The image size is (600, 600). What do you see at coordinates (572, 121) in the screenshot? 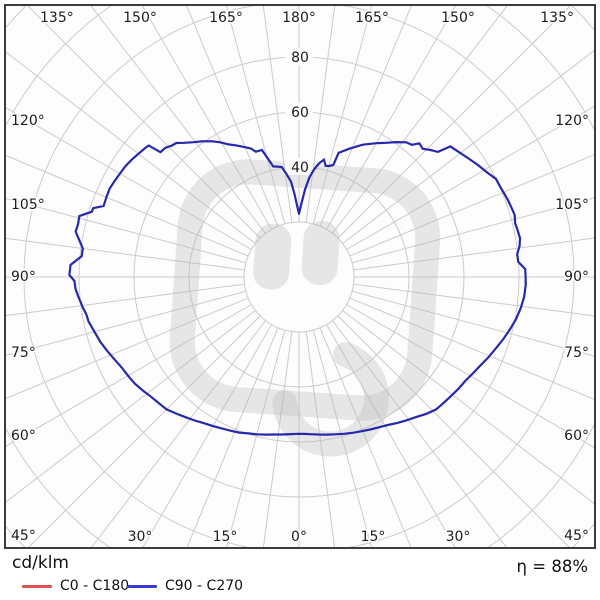
I see `angle-label-right-120°: 120°` at bounding box center [572, 121].